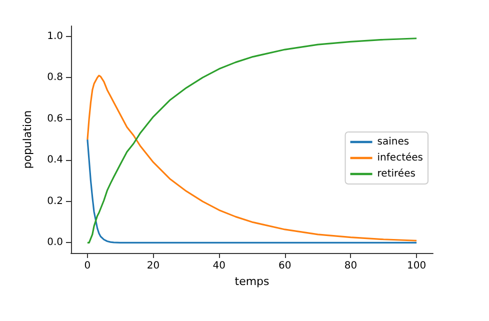 This screenshot has height=321, width=489. Describe the element at coordinates (55, 78) in the screenshot. I see `y-tick-label: 0.8` at that location.